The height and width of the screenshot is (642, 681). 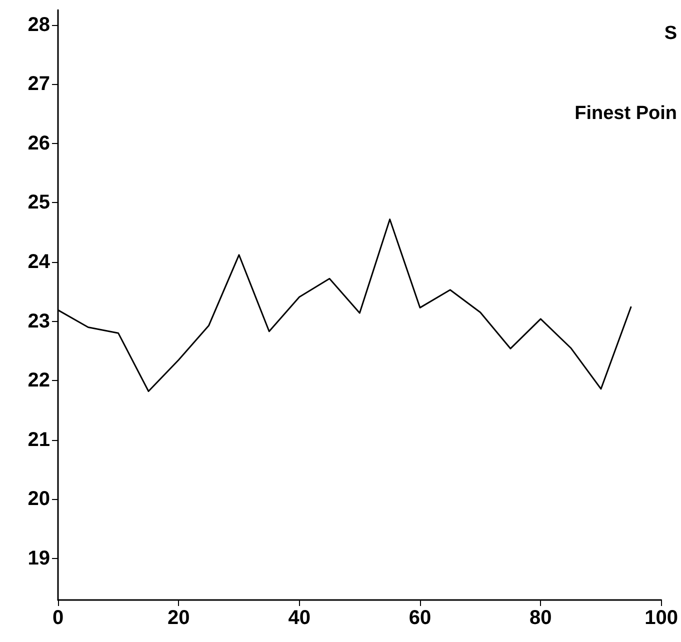 What do you see at coordinates (58, 618) in the screenshot?
I see `x-tick-label: 0` at bounding box center [58, 618].